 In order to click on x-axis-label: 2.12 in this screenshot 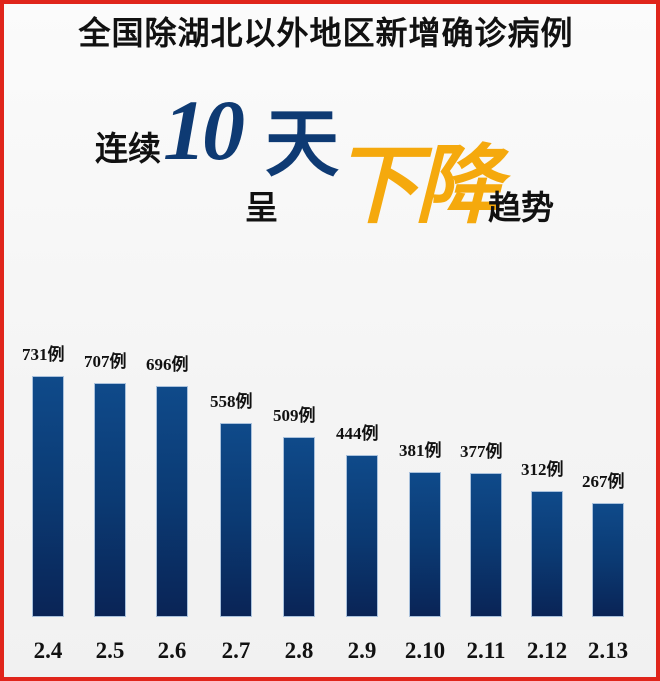, I will do `click(547, 650)`.